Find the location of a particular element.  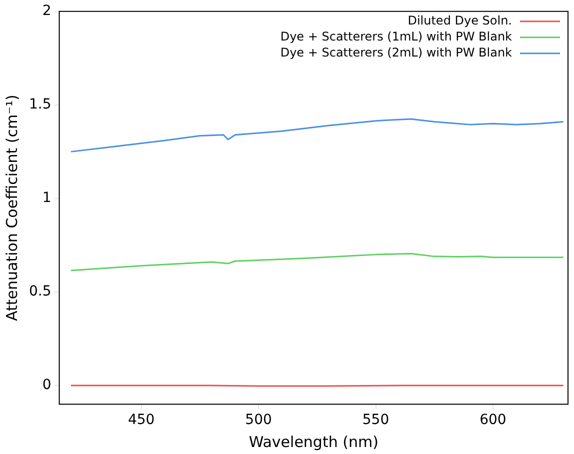

x-tick-label: 600 is located at coordinates (493, 420).